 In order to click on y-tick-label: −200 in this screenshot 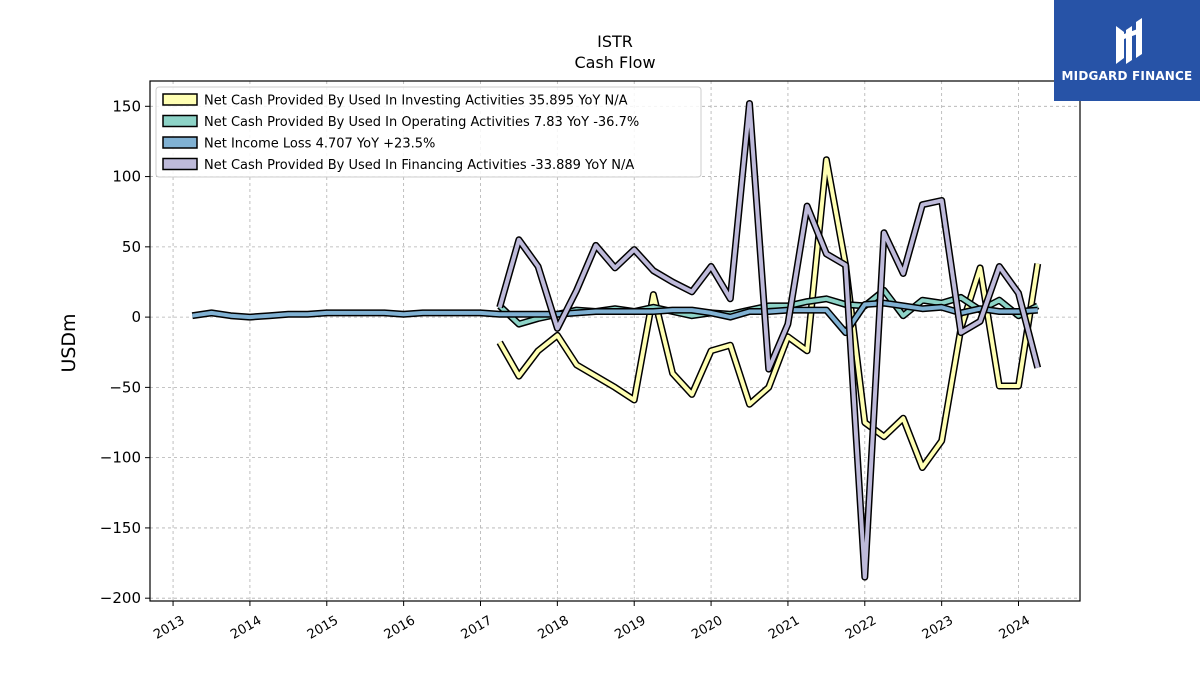, I will do `click(120, 598)`.